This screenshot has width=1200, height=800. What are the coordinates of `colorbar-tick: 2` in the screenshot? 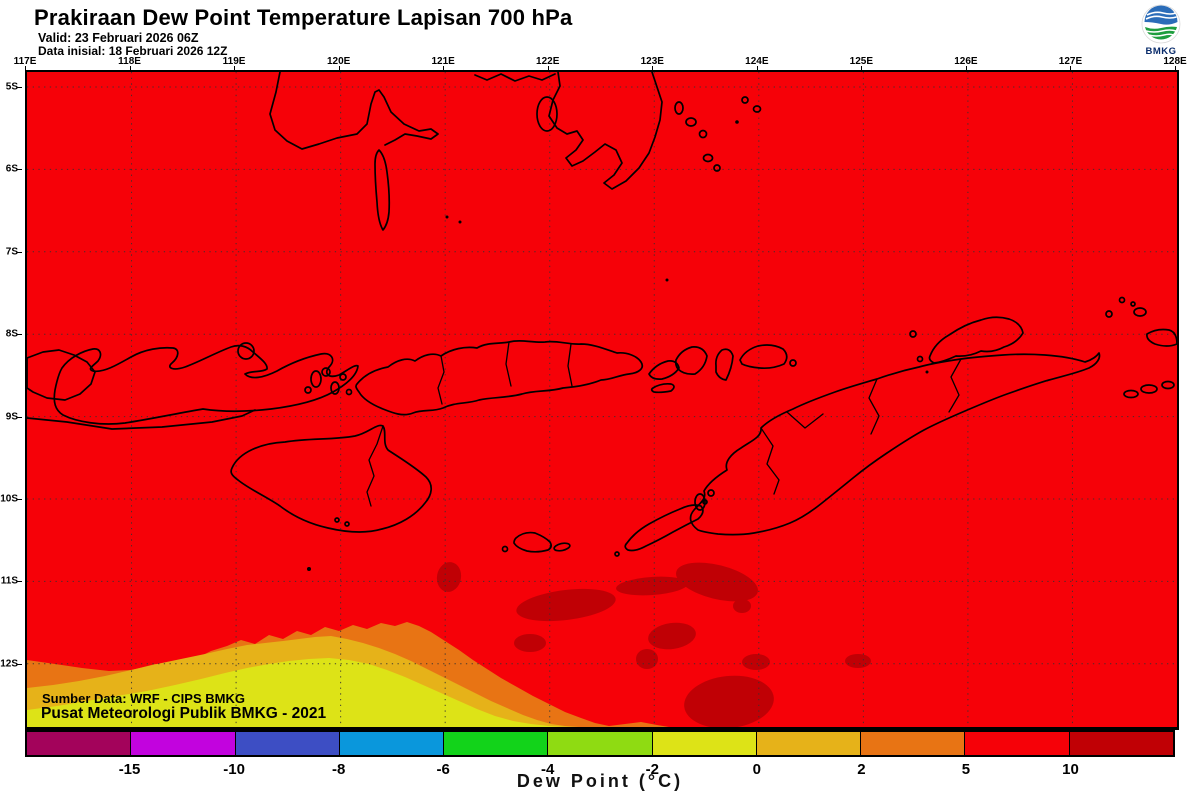 It's located at (861, 769).